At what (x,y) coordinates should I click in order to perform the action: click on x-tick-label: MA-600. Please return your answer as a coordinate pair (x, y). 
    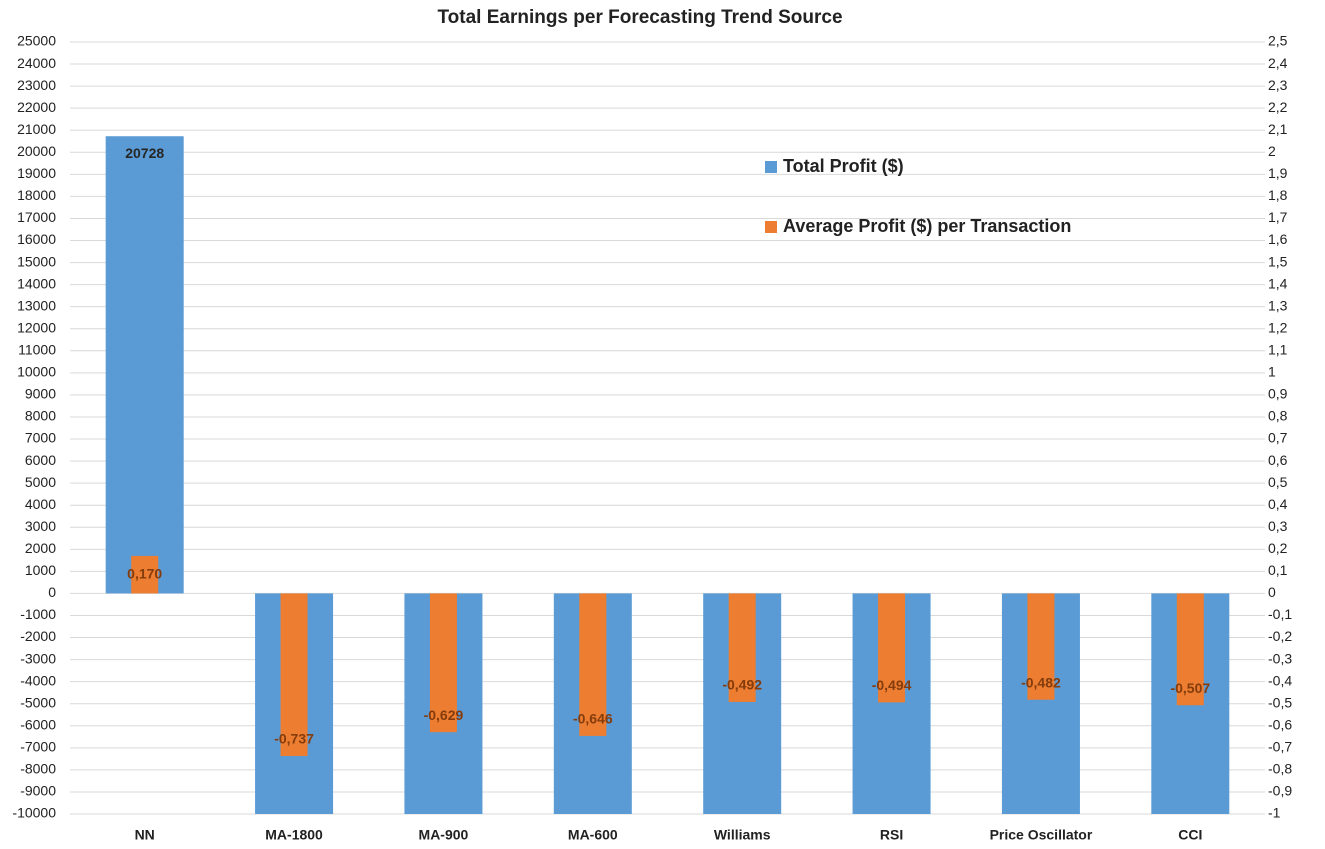
    Looking at the image, I should click on (593, 835).